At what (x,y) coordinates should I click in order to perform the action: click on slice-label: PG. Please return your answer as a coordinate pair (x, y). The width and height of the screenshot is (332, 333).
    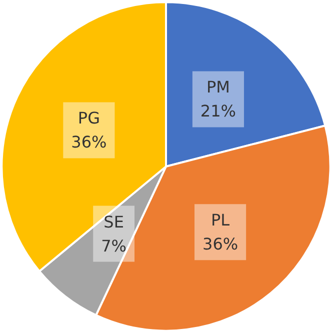
    Looking at the image, I should click on (89, 118).